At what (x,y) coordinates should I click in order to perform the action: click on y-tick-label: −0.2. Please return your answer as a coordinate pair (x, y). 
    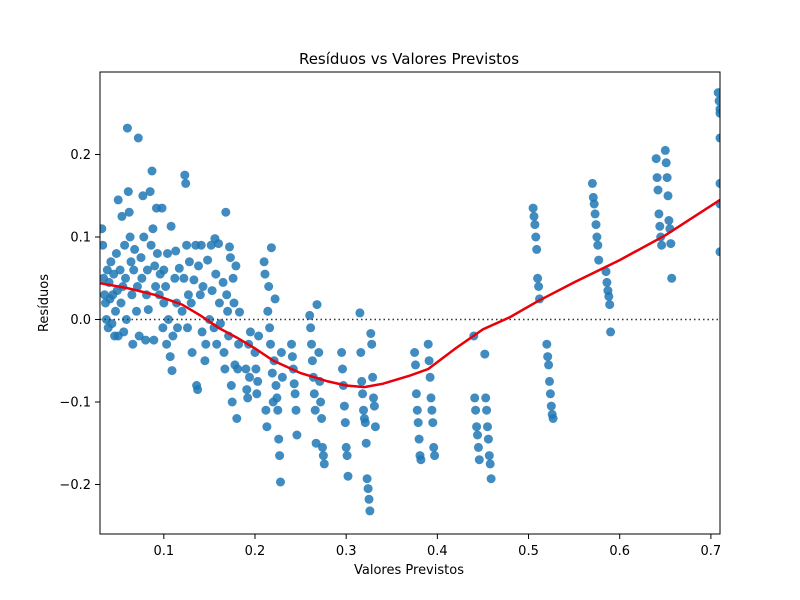
    Looking at the image, I should click on (75, 485).